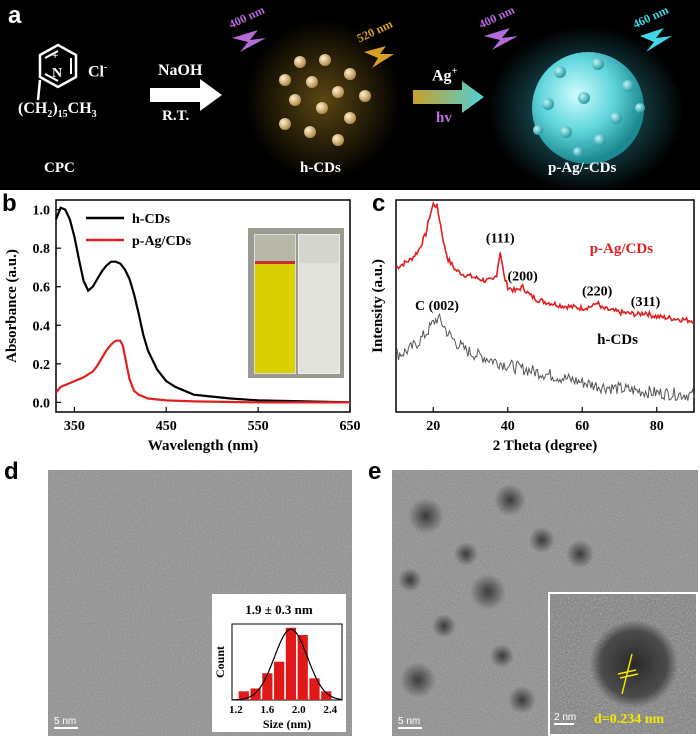  I want to click on hrtem-inset: 2 nm d=0.234 nm, so click(623, 664).